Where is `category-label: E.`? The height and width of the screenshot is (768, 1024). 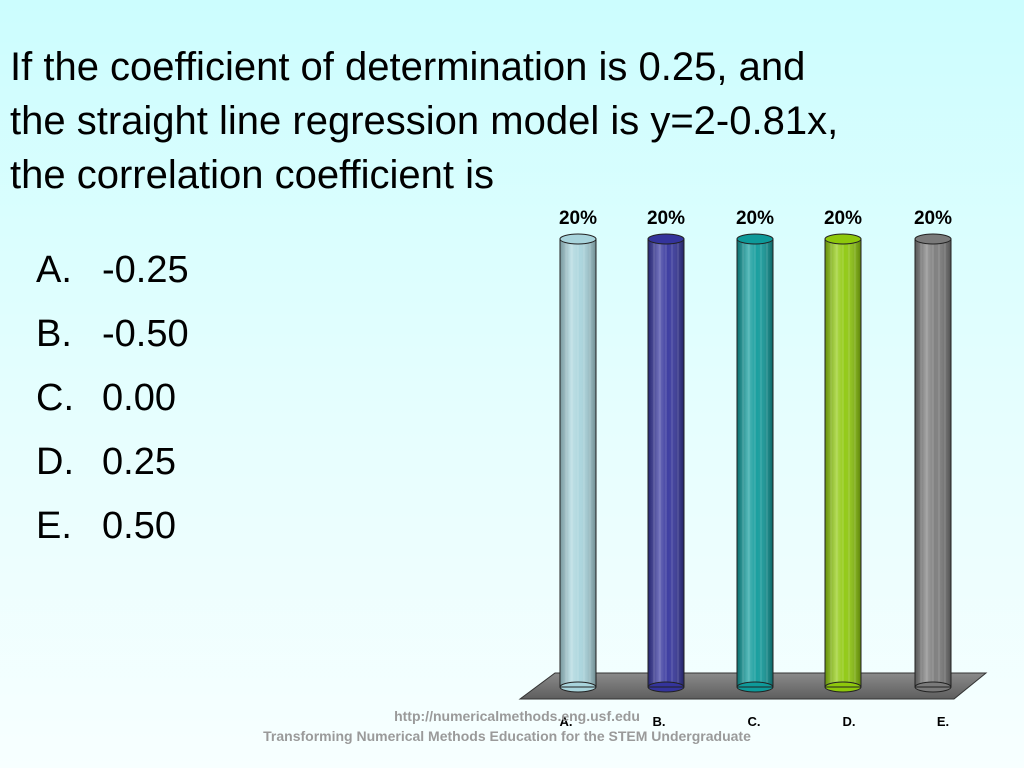
category-label: E. is located at coordinates (943, 721).